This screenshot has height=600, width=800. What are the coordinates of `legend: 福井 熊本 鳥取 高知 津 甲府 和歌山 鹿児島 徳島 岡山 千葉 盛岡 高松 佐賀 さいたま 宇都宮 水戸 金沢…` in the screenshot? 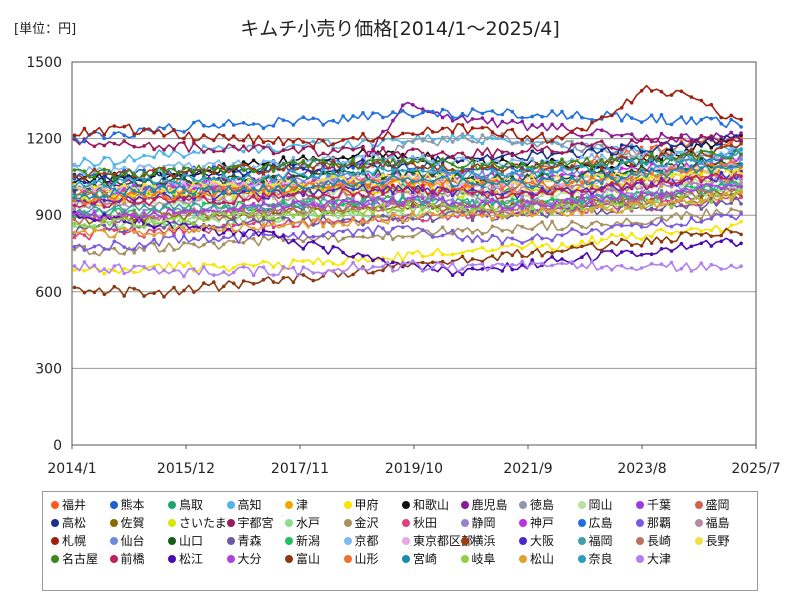 It's located at (400, 541).